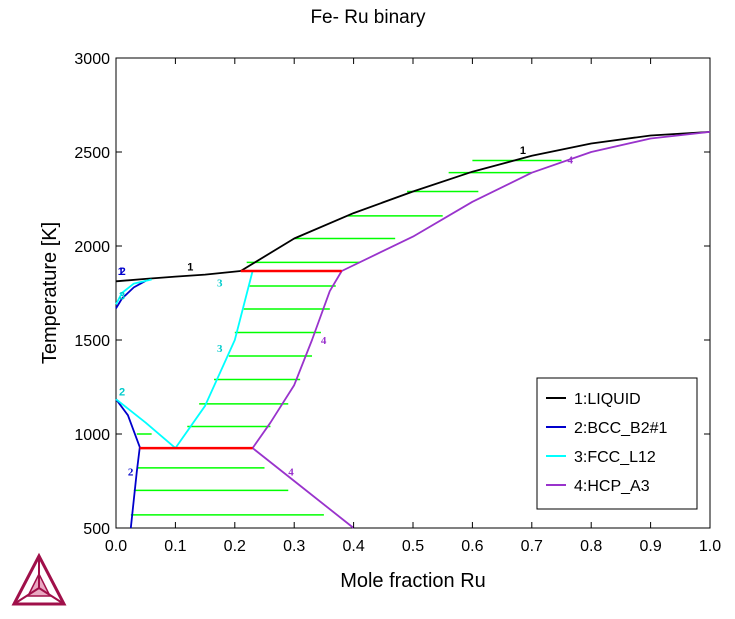 This screenshot has height=619, width=735. What do you see at coordinates (607, 399) in the screenshot?
I see `legend-entry: 1:LIQUID` at bounding box center [607, 399].